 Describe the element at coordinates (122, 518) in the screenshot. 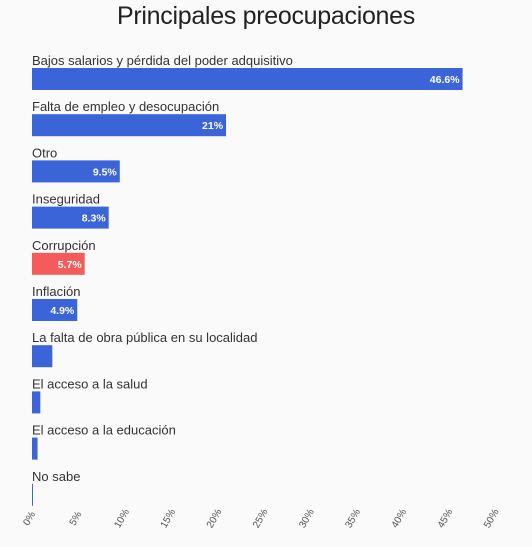

I see `x-tick-label: 10%` at that location.